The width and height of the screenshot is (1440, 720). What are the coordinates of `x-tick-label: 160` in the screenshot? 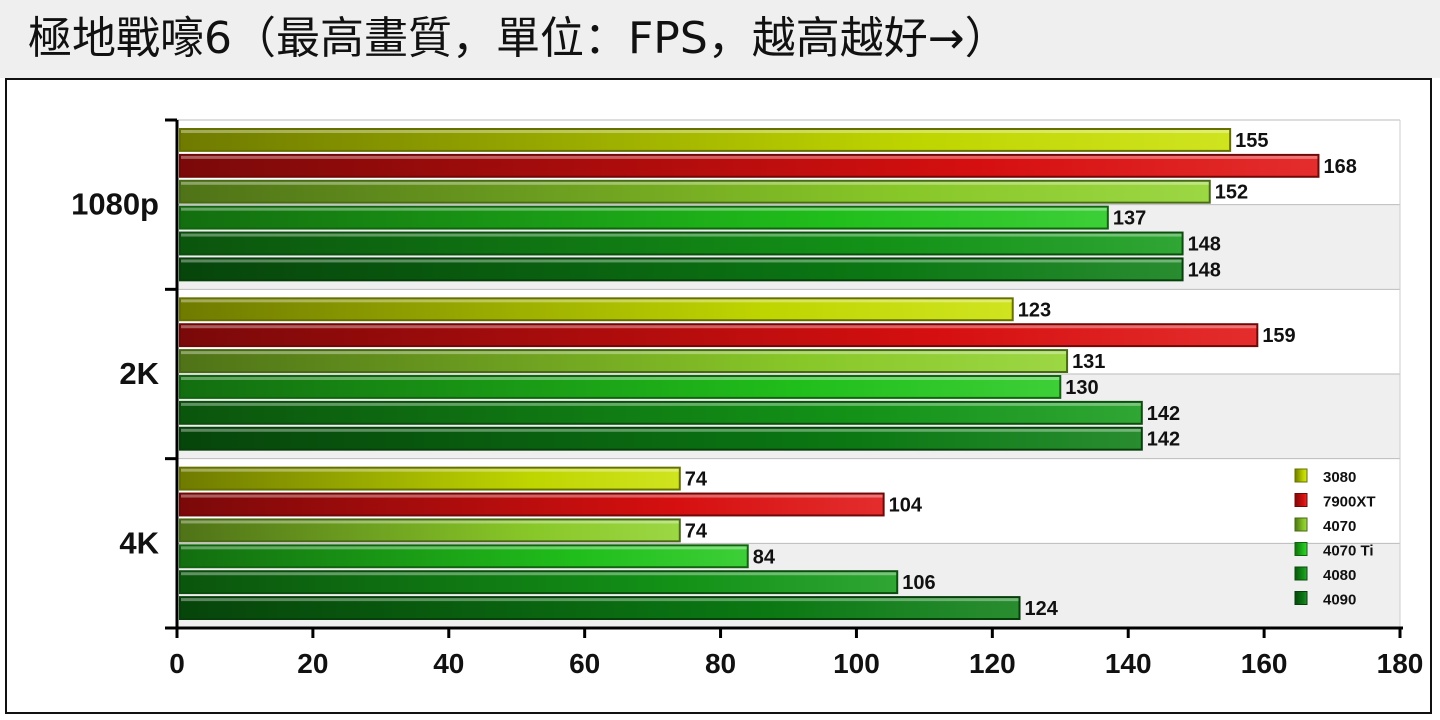 It's located at (1264, 663).